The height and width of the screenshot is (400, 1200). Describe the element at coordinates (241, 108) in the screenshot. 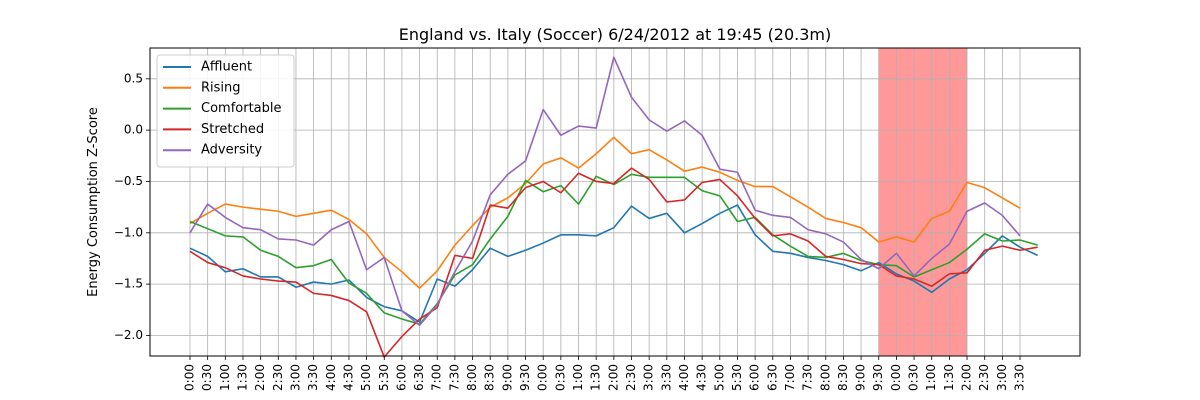

I see `legend-label-comfortable: Comfortable` at that location.